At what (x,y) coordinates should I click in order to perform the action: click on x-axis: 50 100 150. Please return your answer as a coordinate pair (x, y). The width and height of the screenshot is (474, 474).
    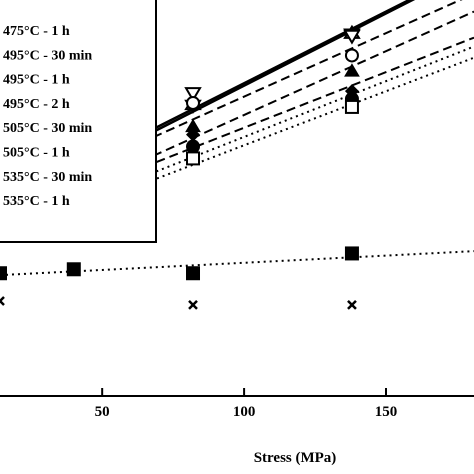
    Looking at the image, I should click on (237, 404).